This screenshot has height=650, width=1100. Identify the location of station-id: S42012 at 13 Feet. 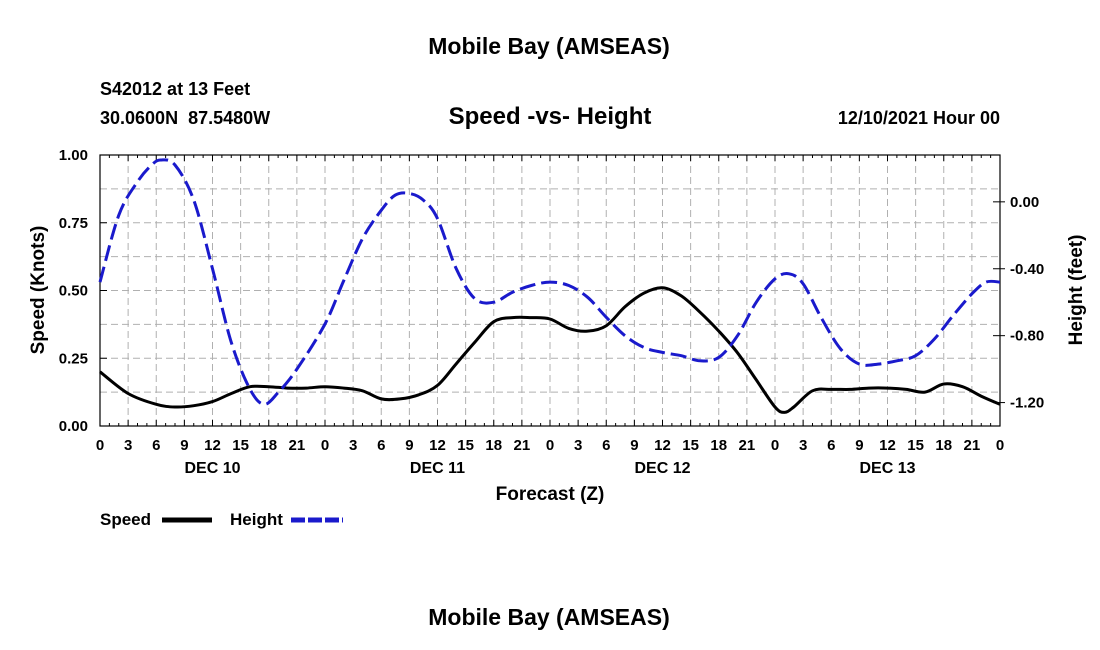
(175, 89).